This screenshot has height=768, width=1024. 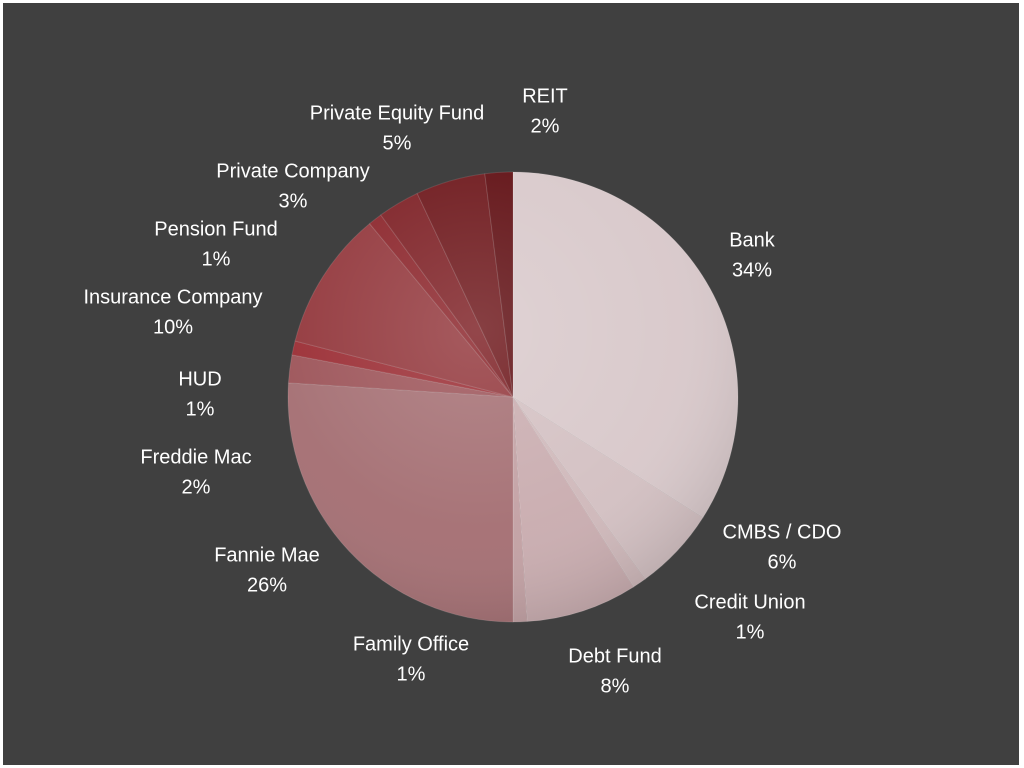 What do you see at coordinates (615, 686) in the screenshot?
I see `slice-label-value: 8%` at bounding box center [615, 686].